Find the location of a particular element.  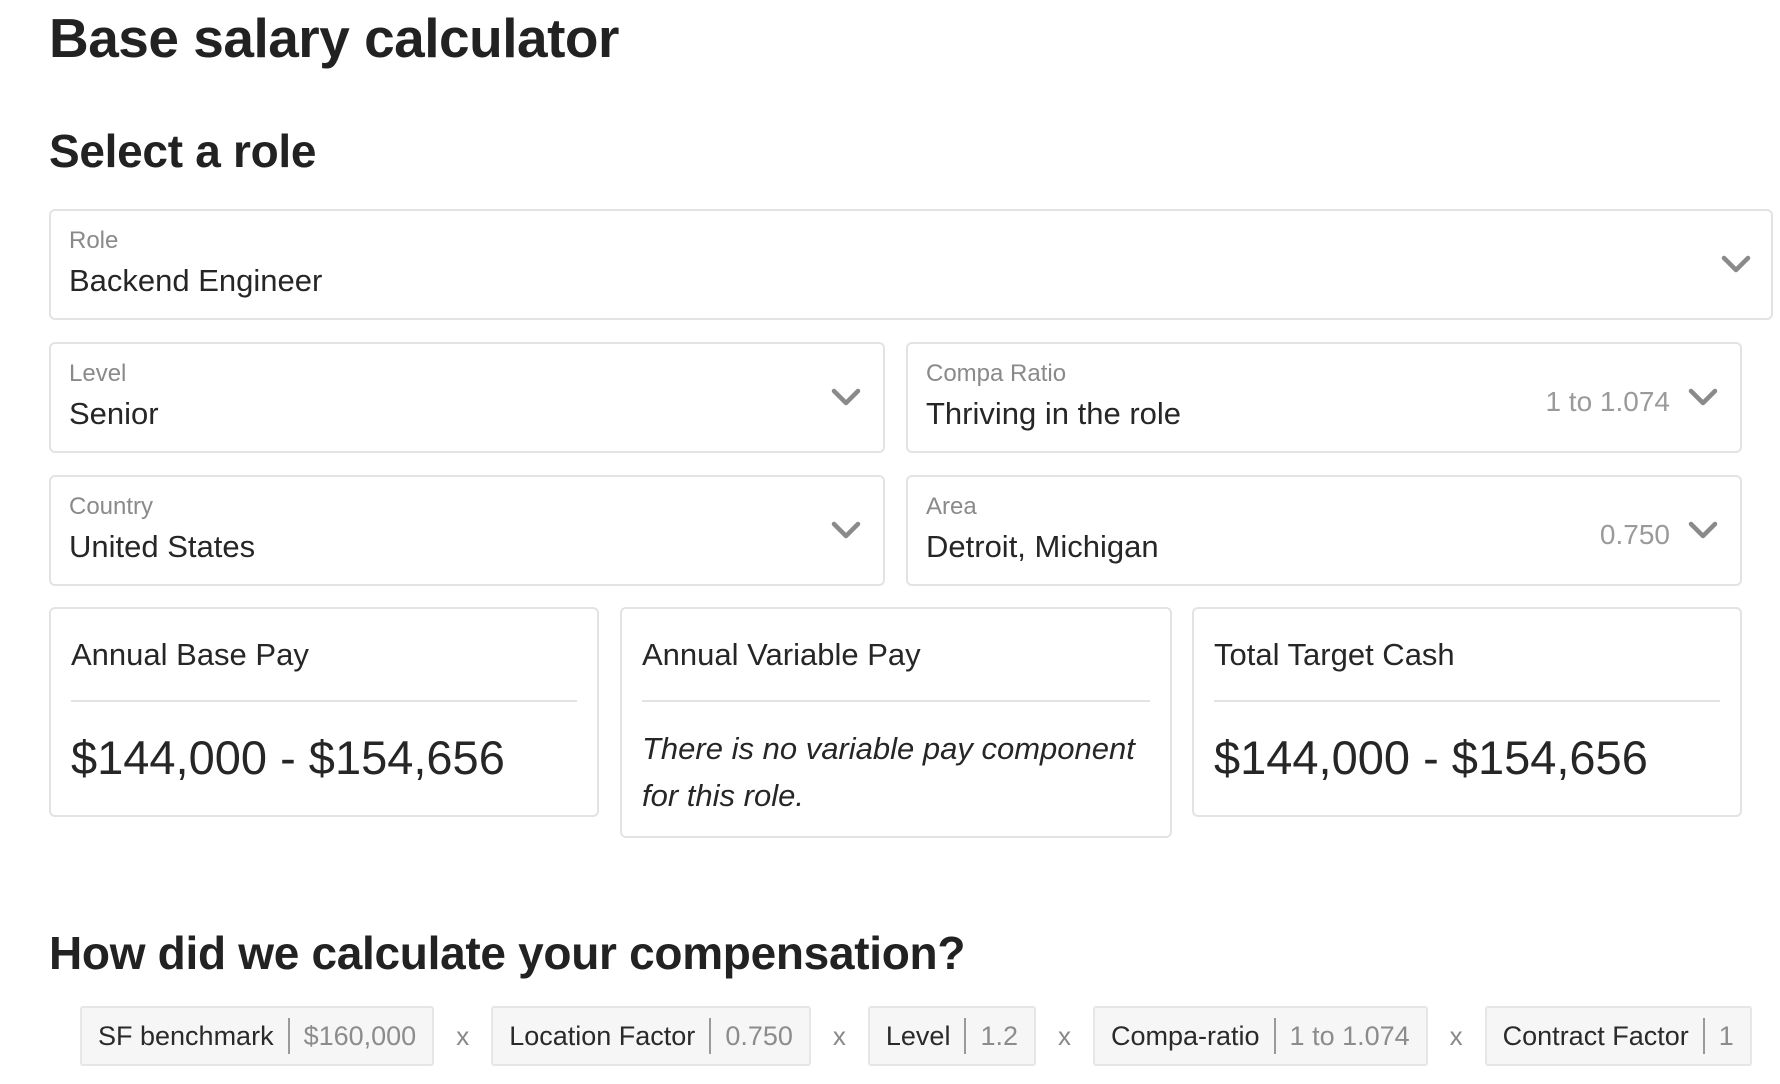

country-select-label: Country is located at coordinates (111, 506).